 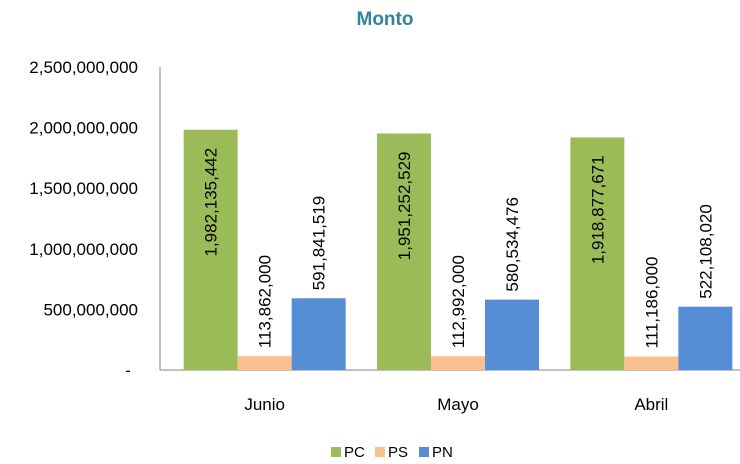 I want to click on bar-ps-junio, so click(x=264, y=363).